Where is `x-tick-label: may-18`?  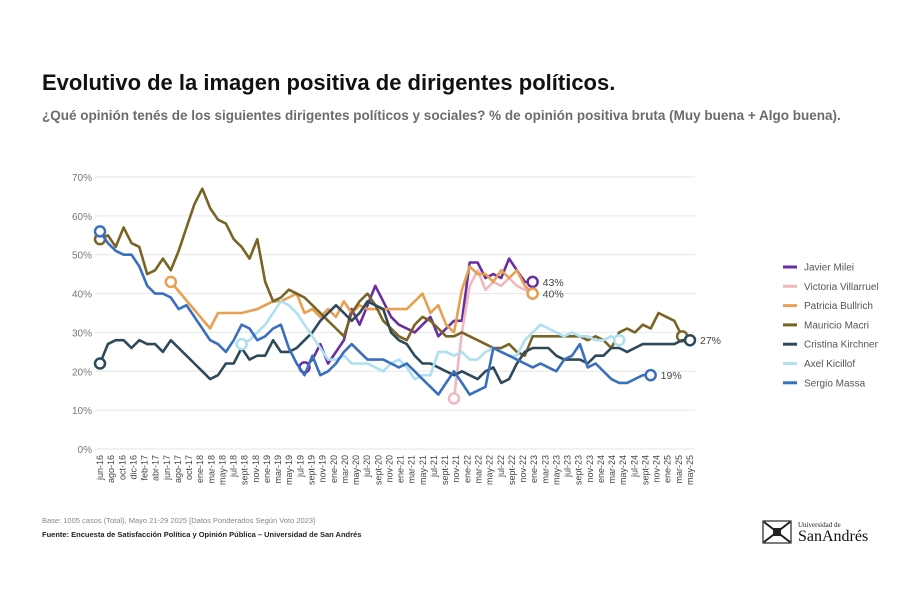
x-tick-label: may-18 is located at coordinates (222, 470).